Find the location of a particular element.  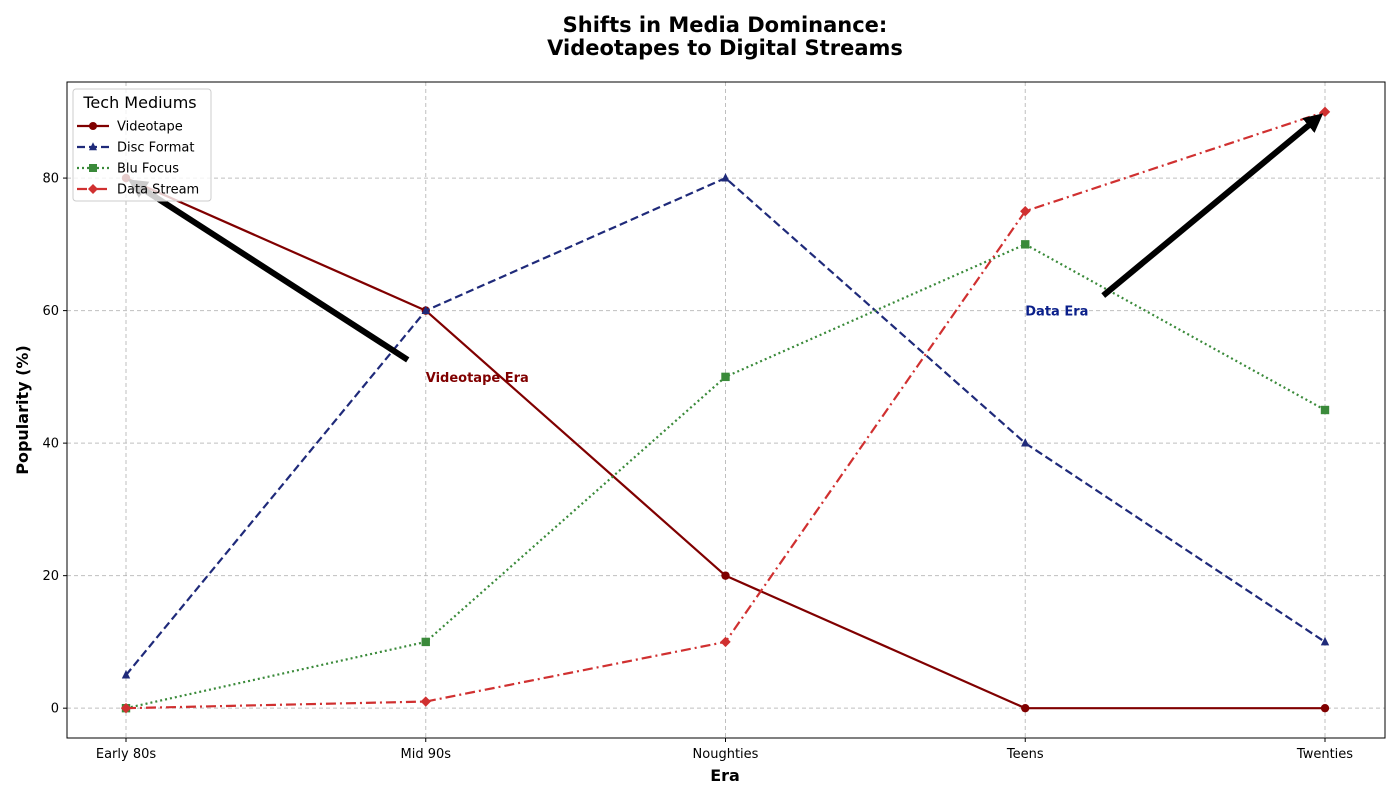

y-tick-label: 80 is located at coordinates (50, 179).